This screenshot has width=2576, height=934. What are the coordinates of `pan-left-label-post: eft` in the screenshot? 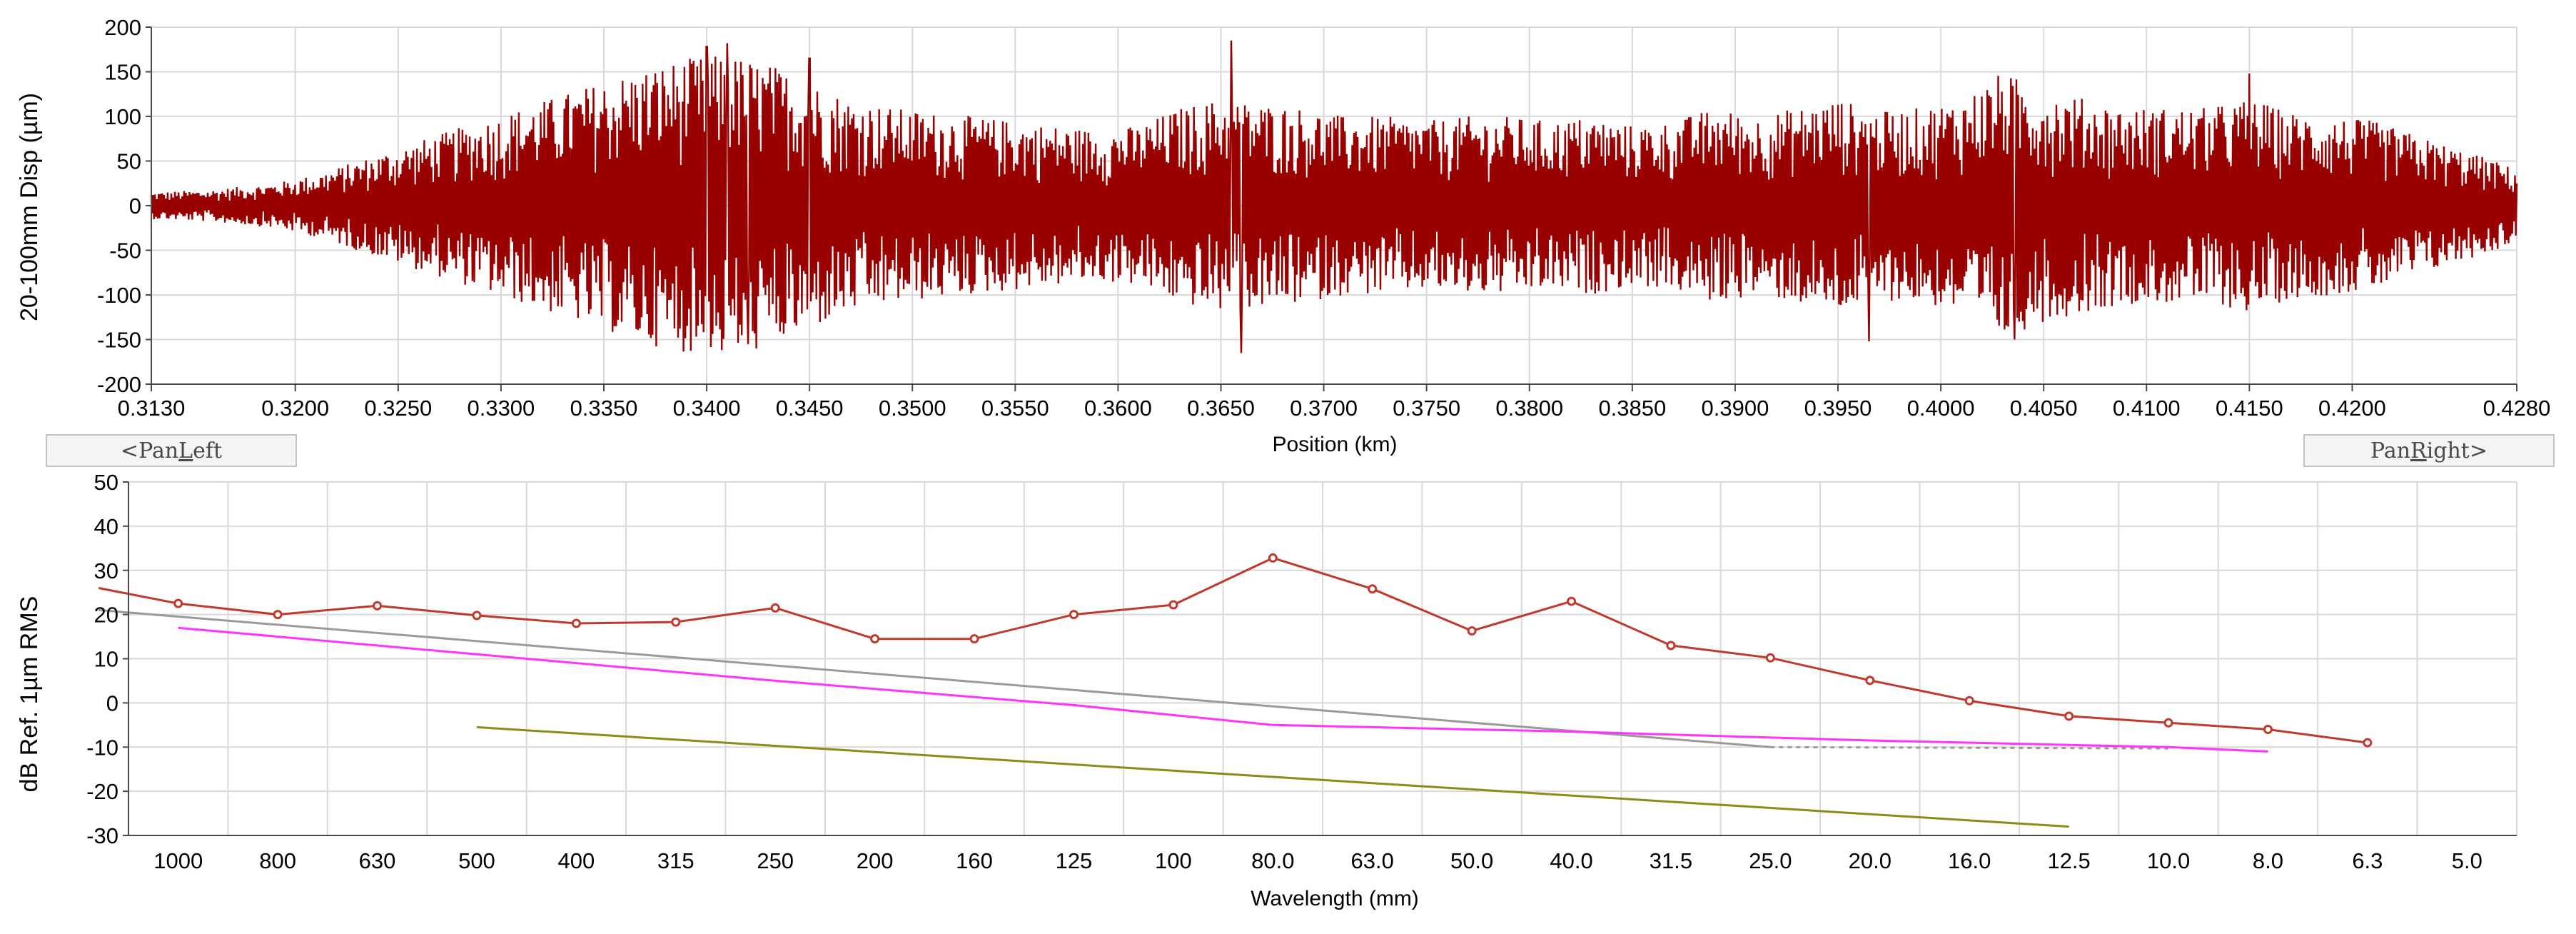 It's located at (208, 450).